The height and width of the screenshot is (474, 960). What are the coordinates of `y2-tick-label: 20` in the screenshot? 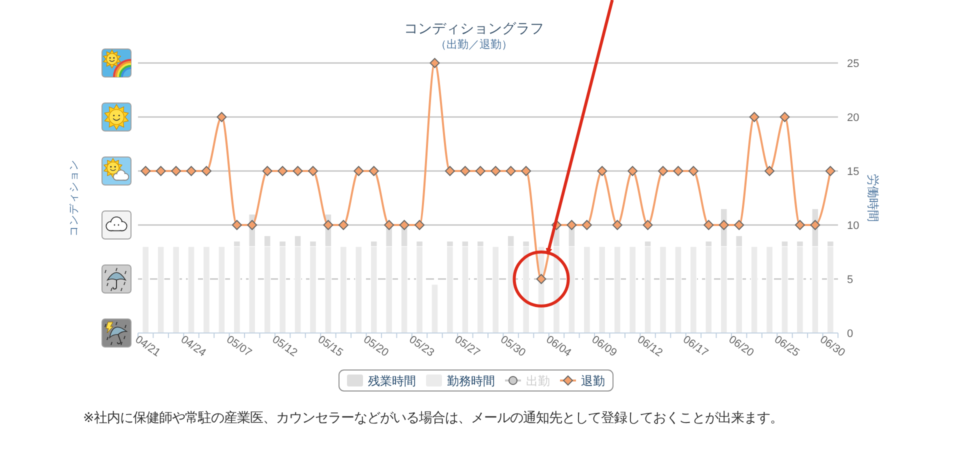 It's located at (853, 118).